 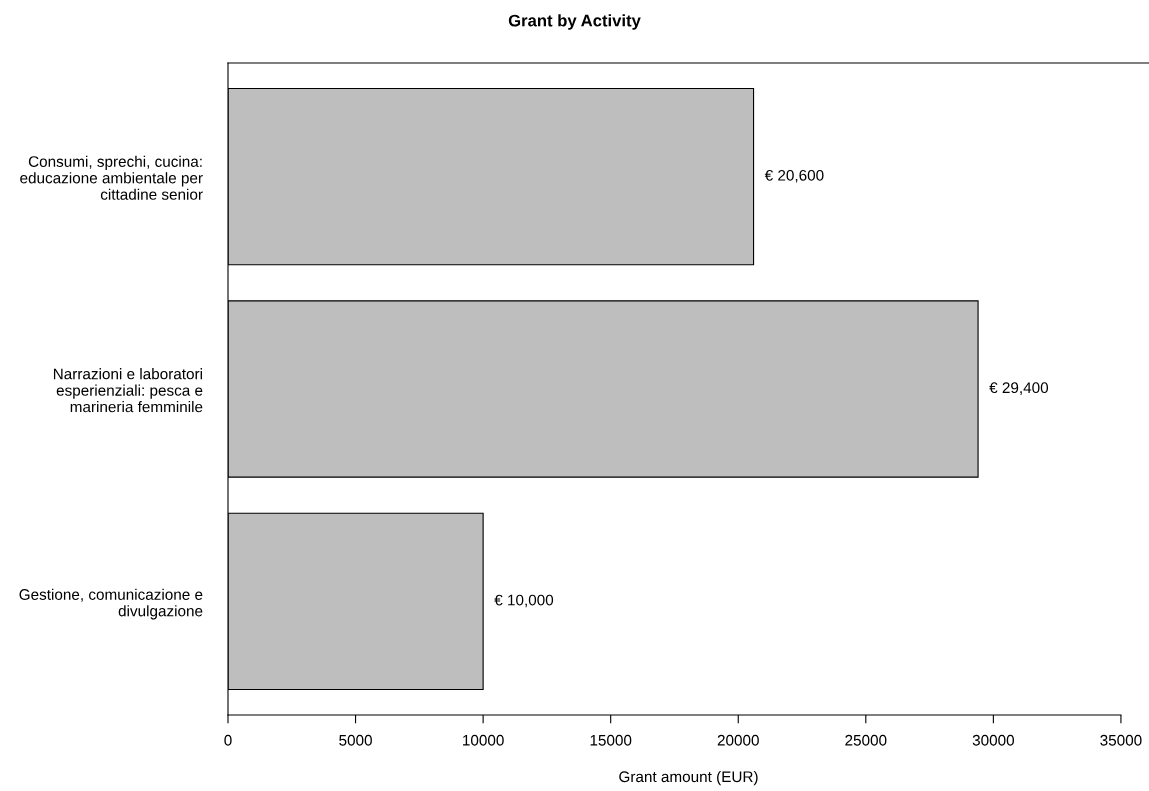 What do you see at coordinates (688, 778) in the screenshot?
I see `x-axis-title: Grant amount (EUR)` at bounding box center [688, 778].